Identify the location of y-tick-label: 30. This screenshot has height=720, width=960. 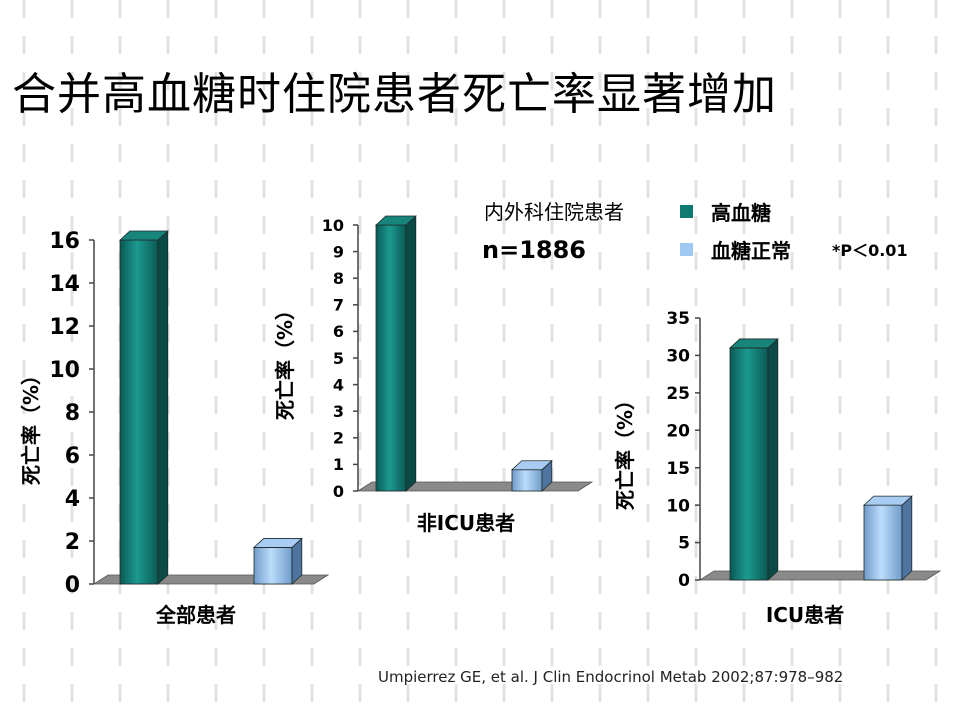
(678, 357).